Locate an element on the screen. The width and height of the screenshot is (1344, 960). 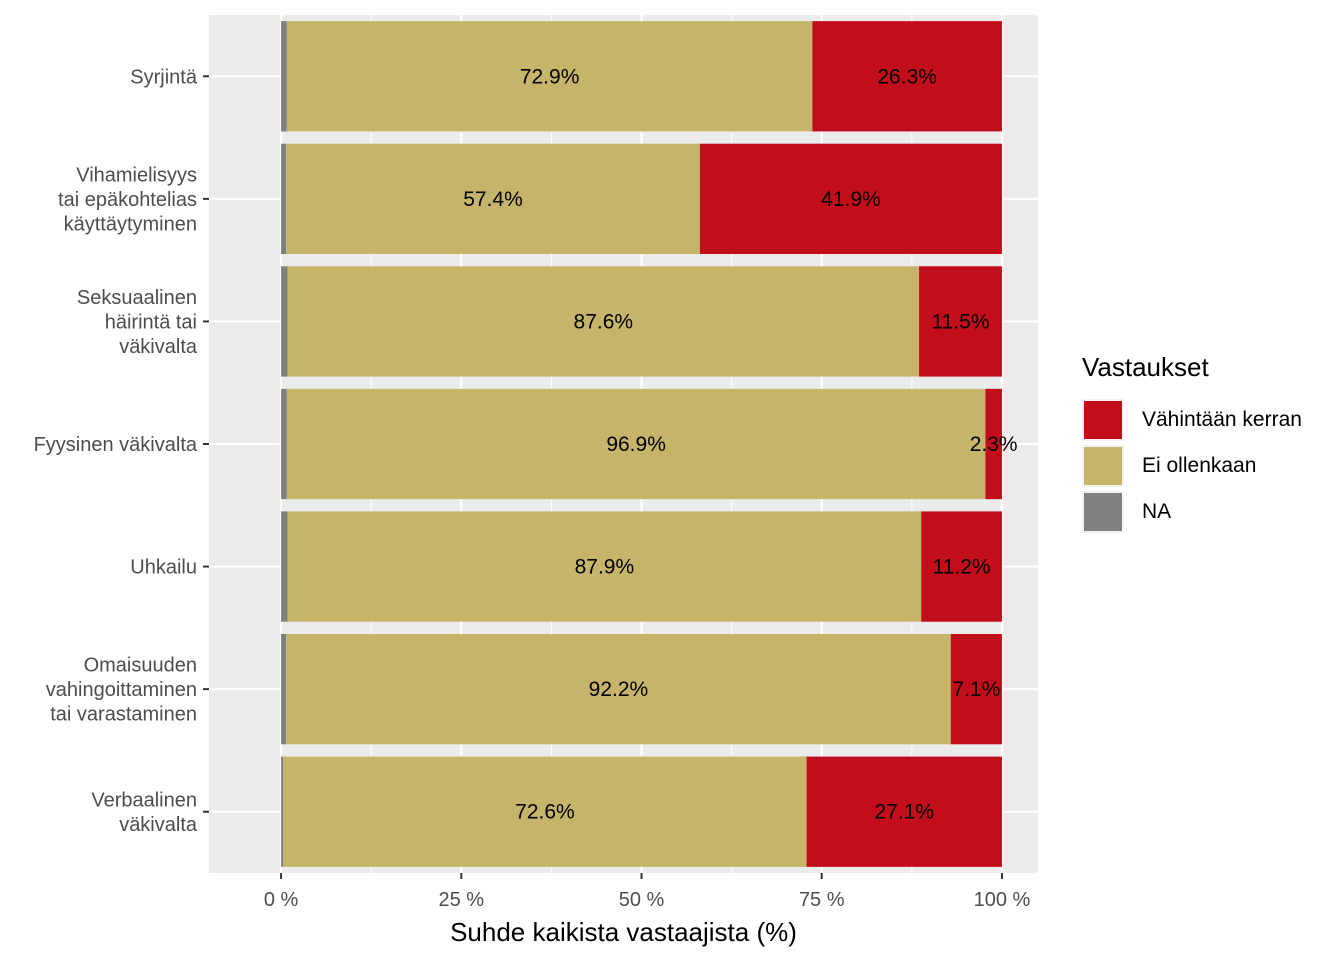
legend-item-ei-ollenkaan: Ei ollenkaan is located at coordinates (1192, 466).